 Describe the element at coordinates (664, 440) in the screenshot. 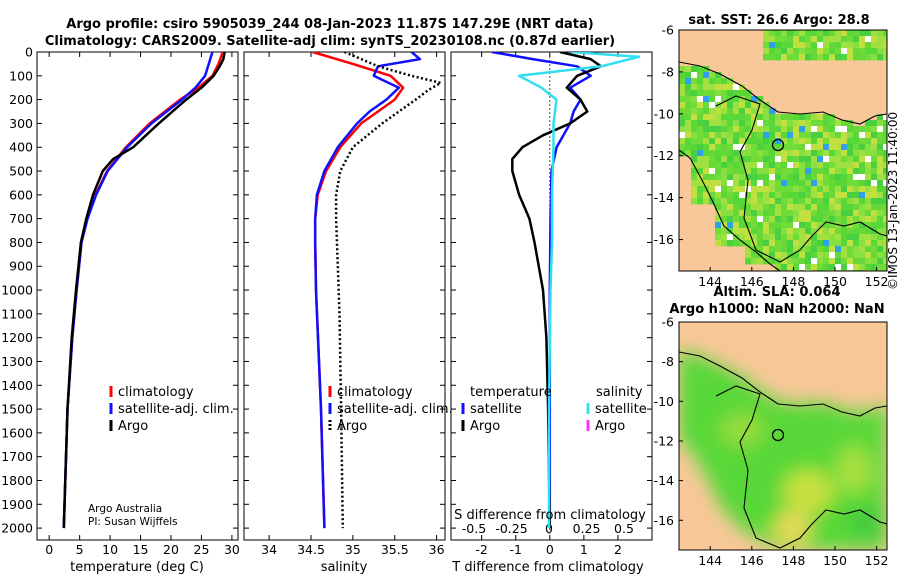

I see `lat-tick-label: -12` at that location.